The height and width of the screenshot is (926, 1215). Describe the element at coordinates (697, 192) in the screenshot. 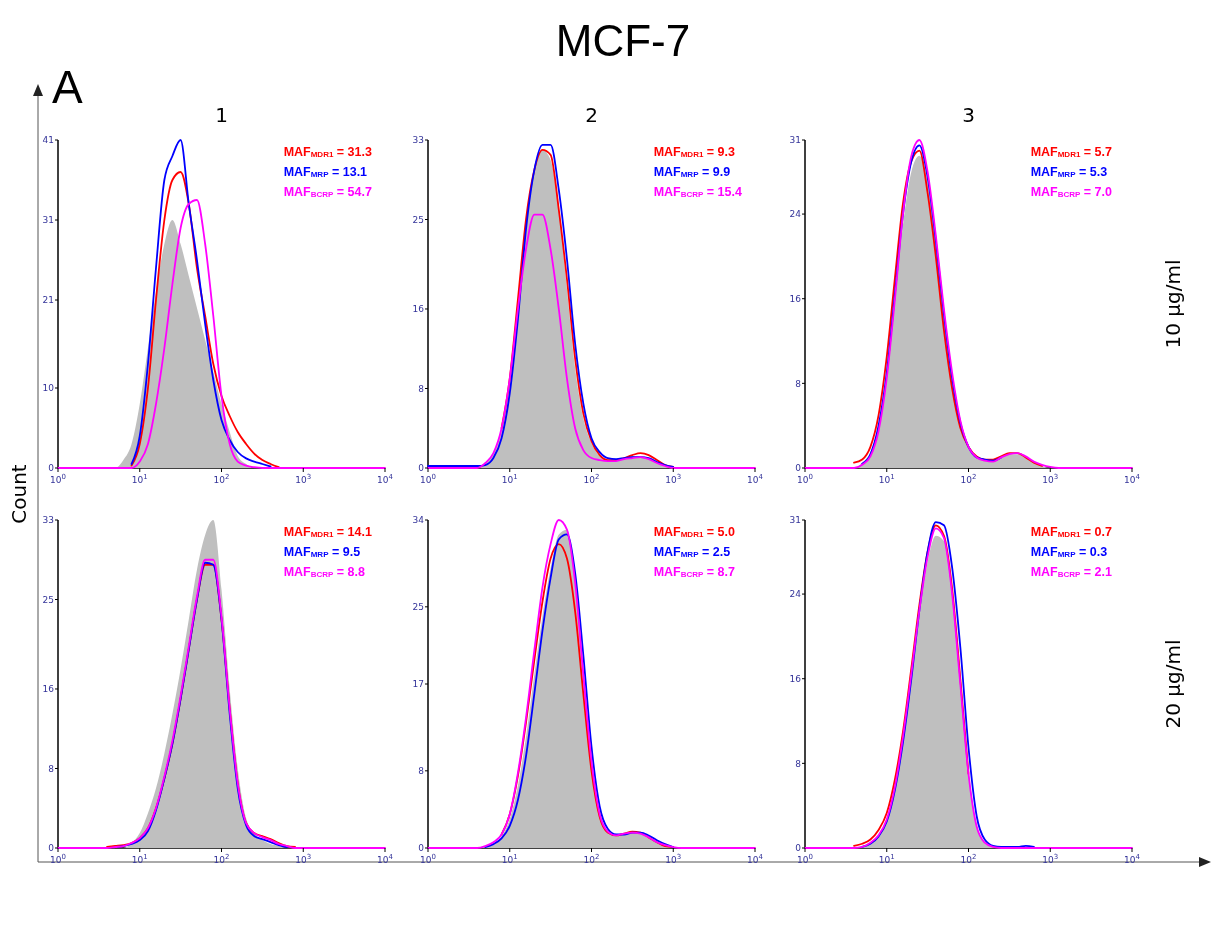

I see `annotation: MAFBCRP = 15.4` at that location.